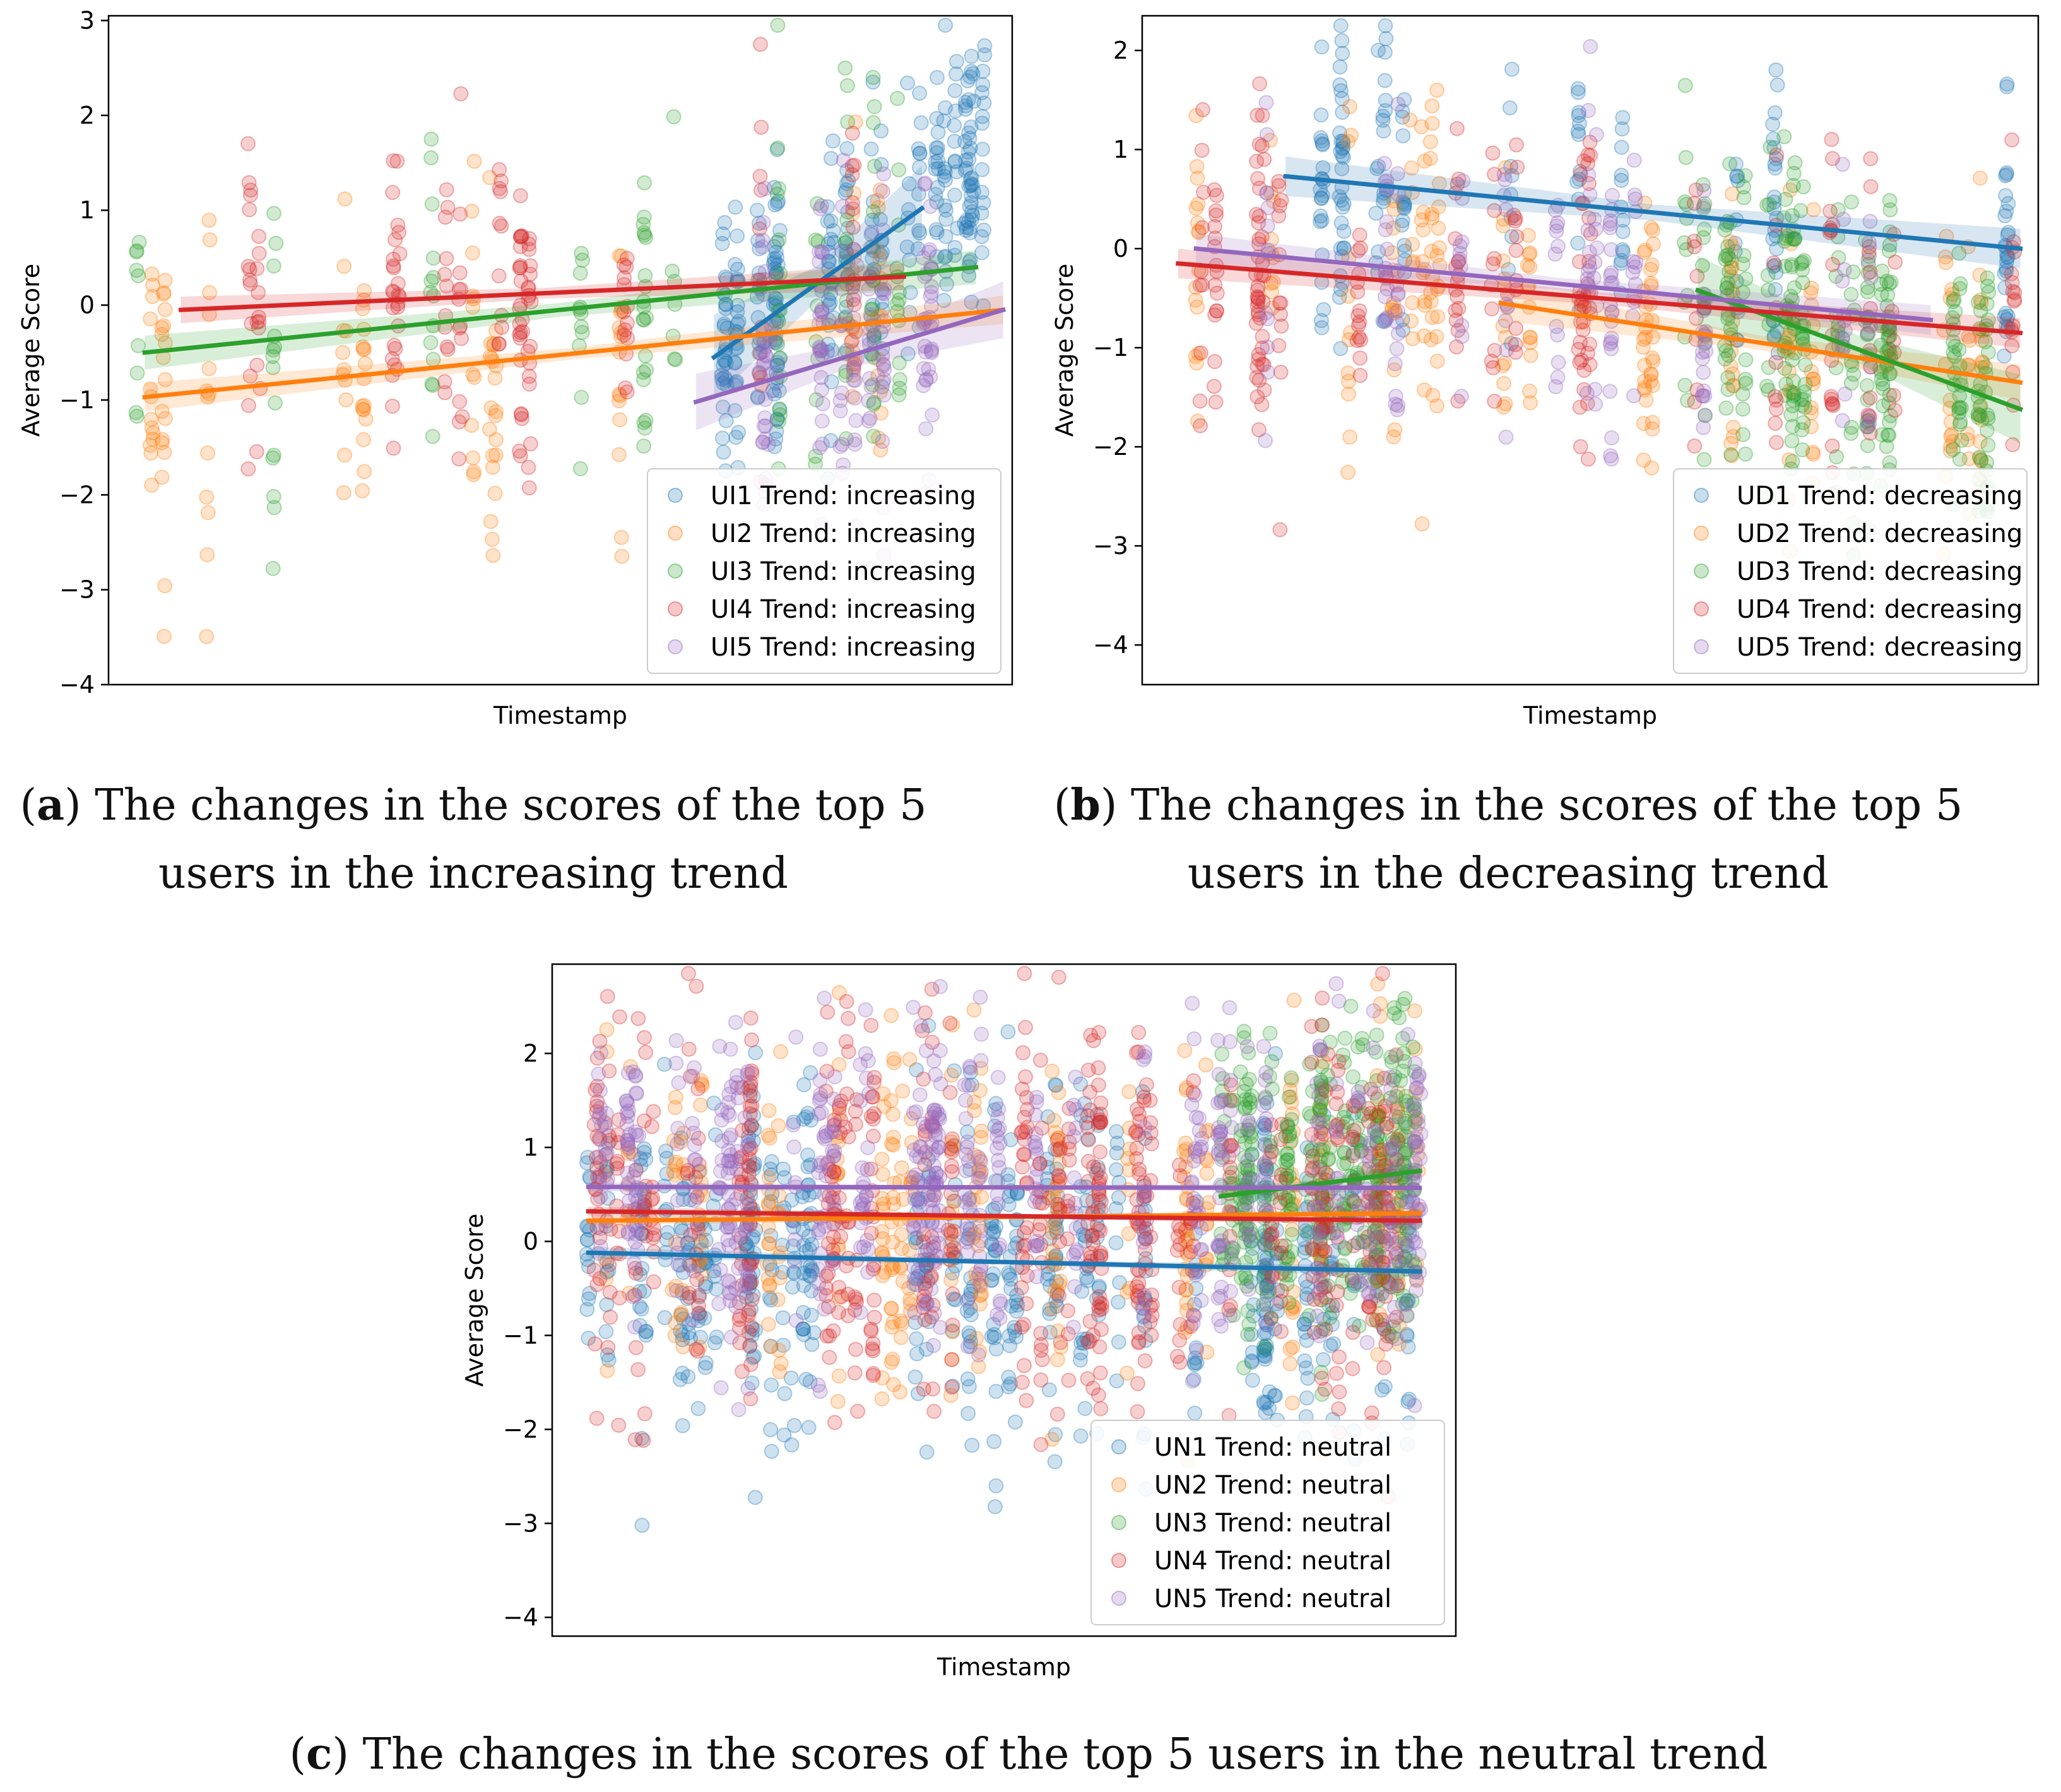 Image resolution: width=2061 pixels, height=1792 pixels. Describe the element at coordinates (1110, 348) in the screenshot. I see `y-tick-label: −1` at that location.